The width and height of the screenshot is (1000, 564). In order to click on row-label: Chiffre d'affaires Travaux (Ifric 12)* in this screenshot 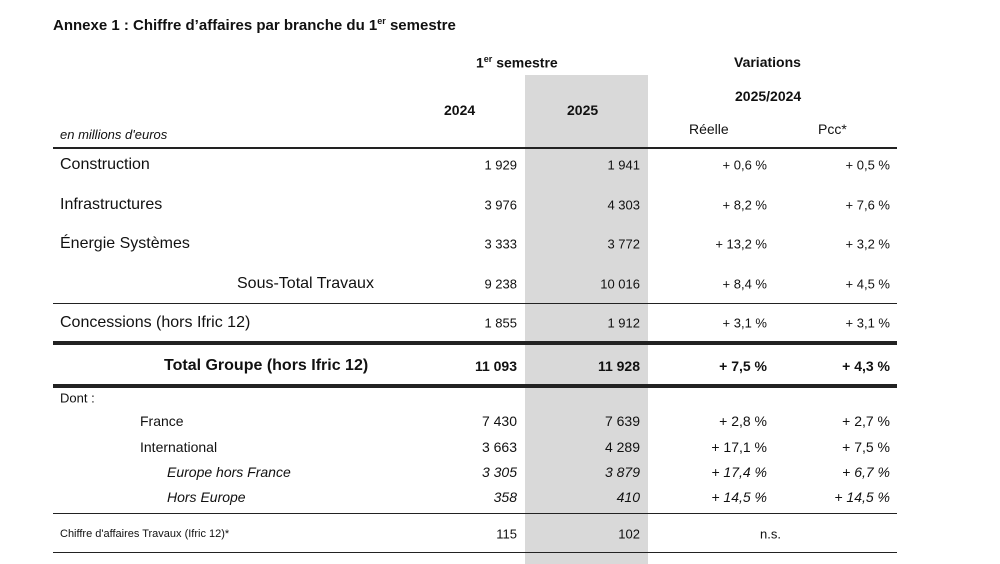, I will do `click(145, 534)`.